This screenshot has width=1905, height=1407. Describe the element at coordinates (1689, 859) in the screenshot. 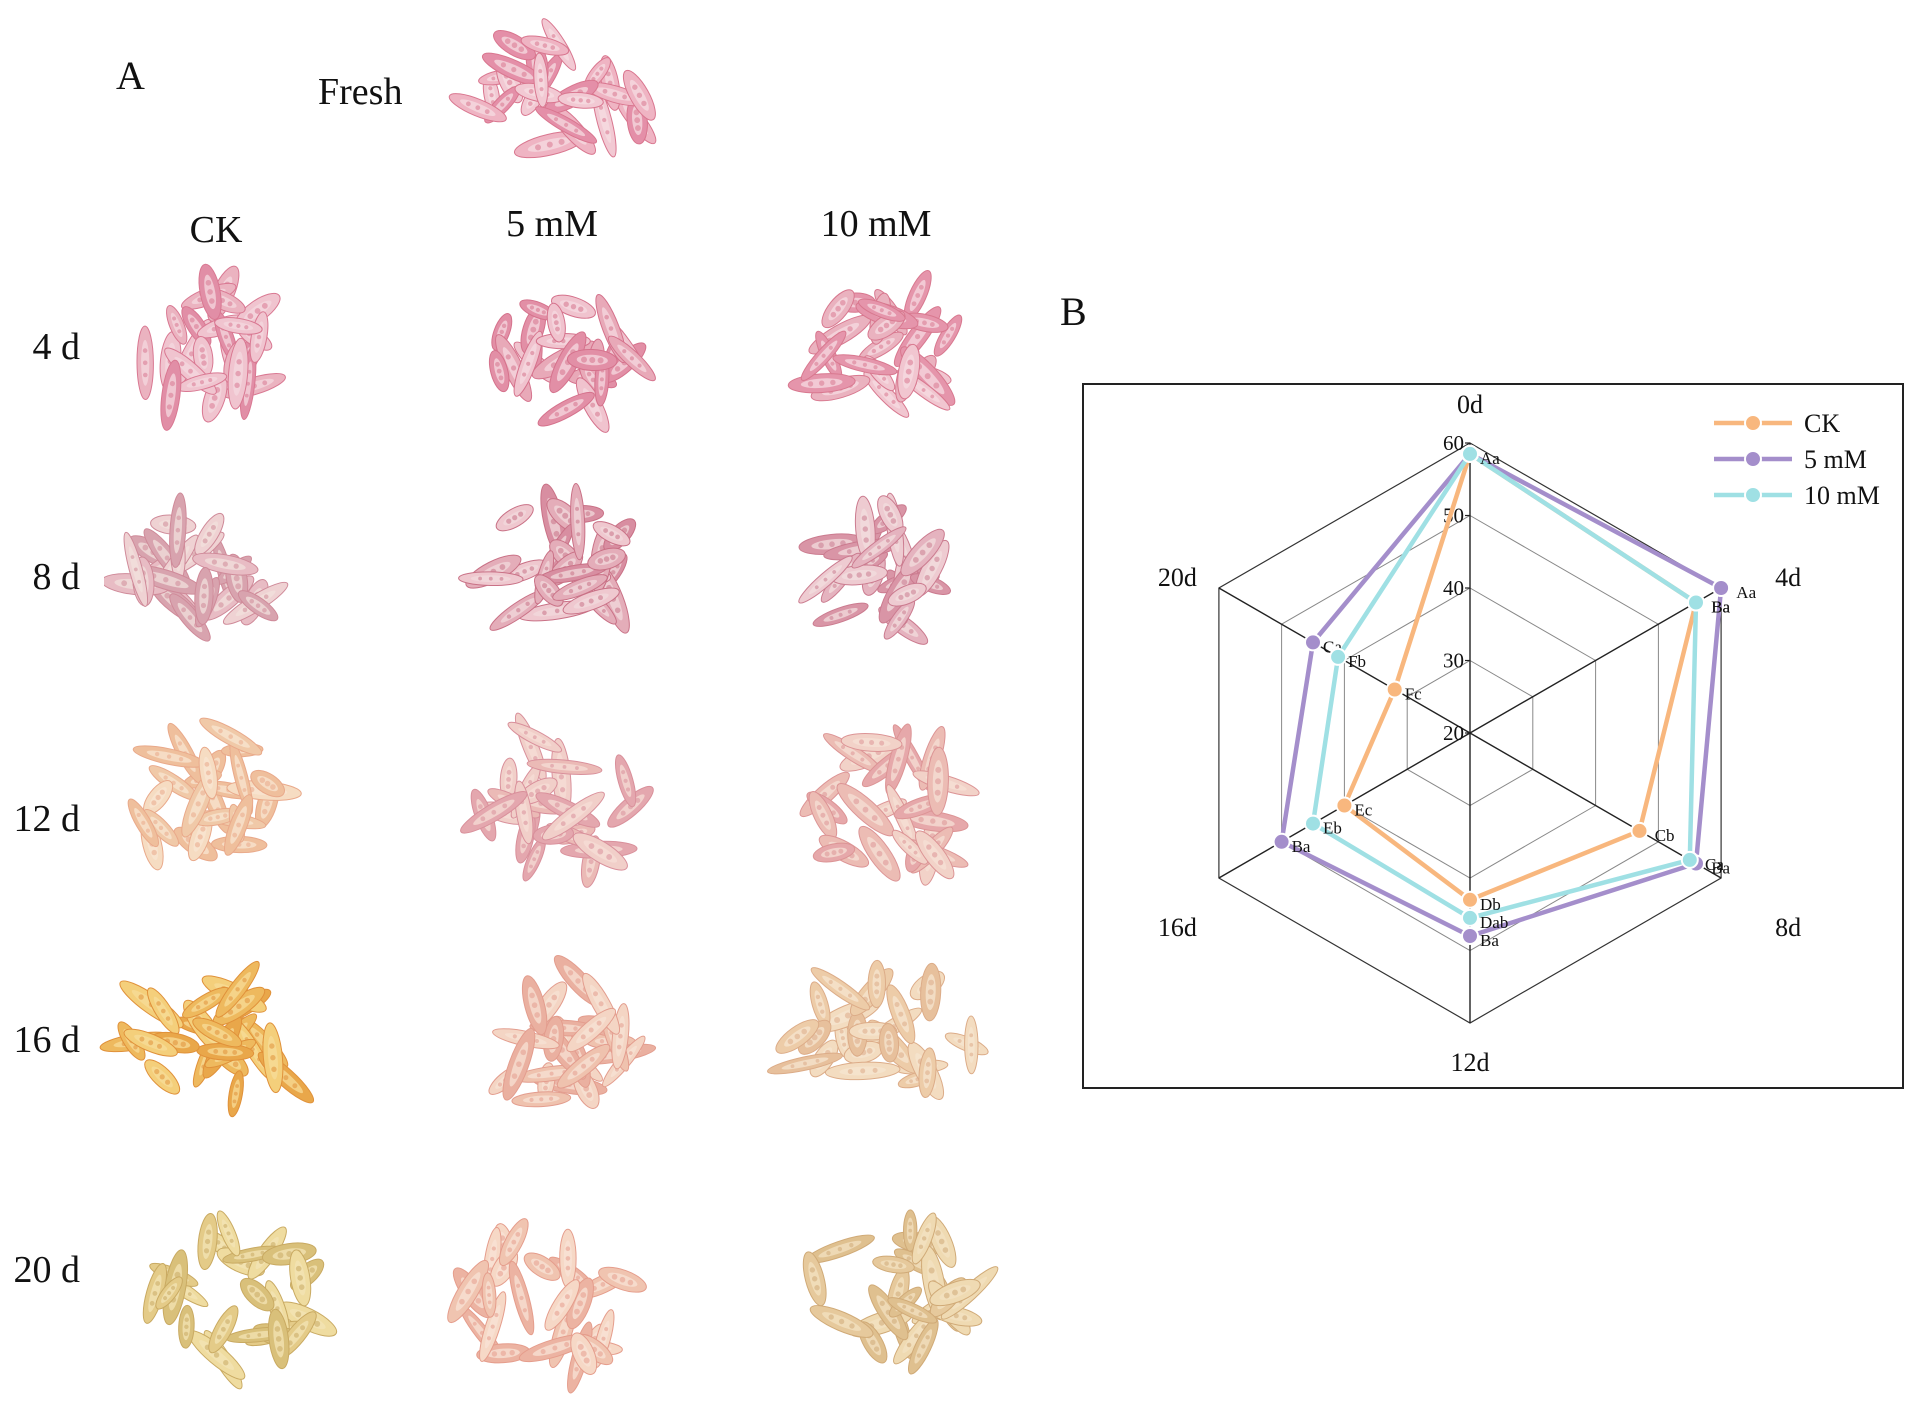

I see `point-10mM-8d` at that location.